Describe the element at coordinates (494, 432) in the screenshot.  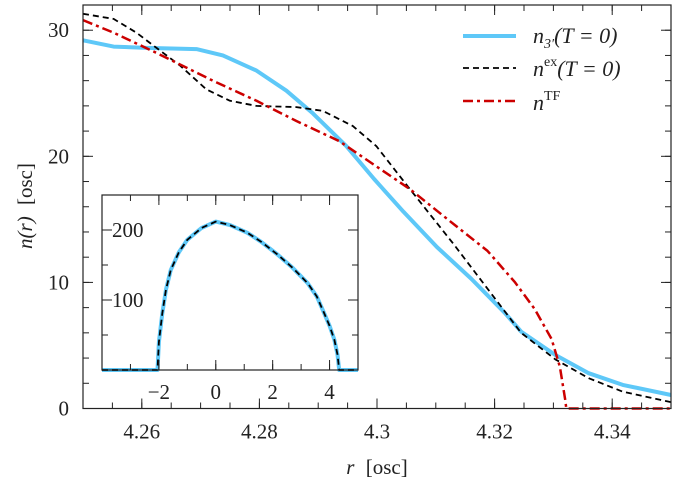
I see `main-x-tick-label: 4.32` at that location.